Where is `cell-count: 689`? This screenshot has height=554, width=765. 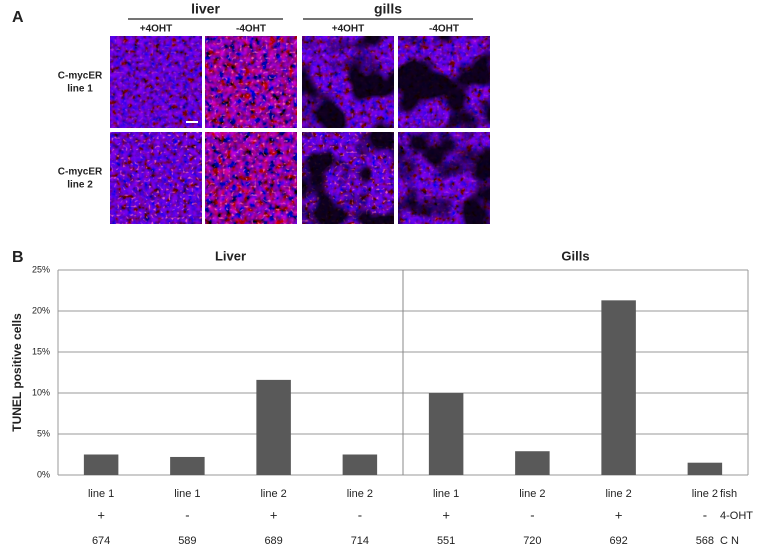
cell-count: 689 is located at coordinates (273, 541).